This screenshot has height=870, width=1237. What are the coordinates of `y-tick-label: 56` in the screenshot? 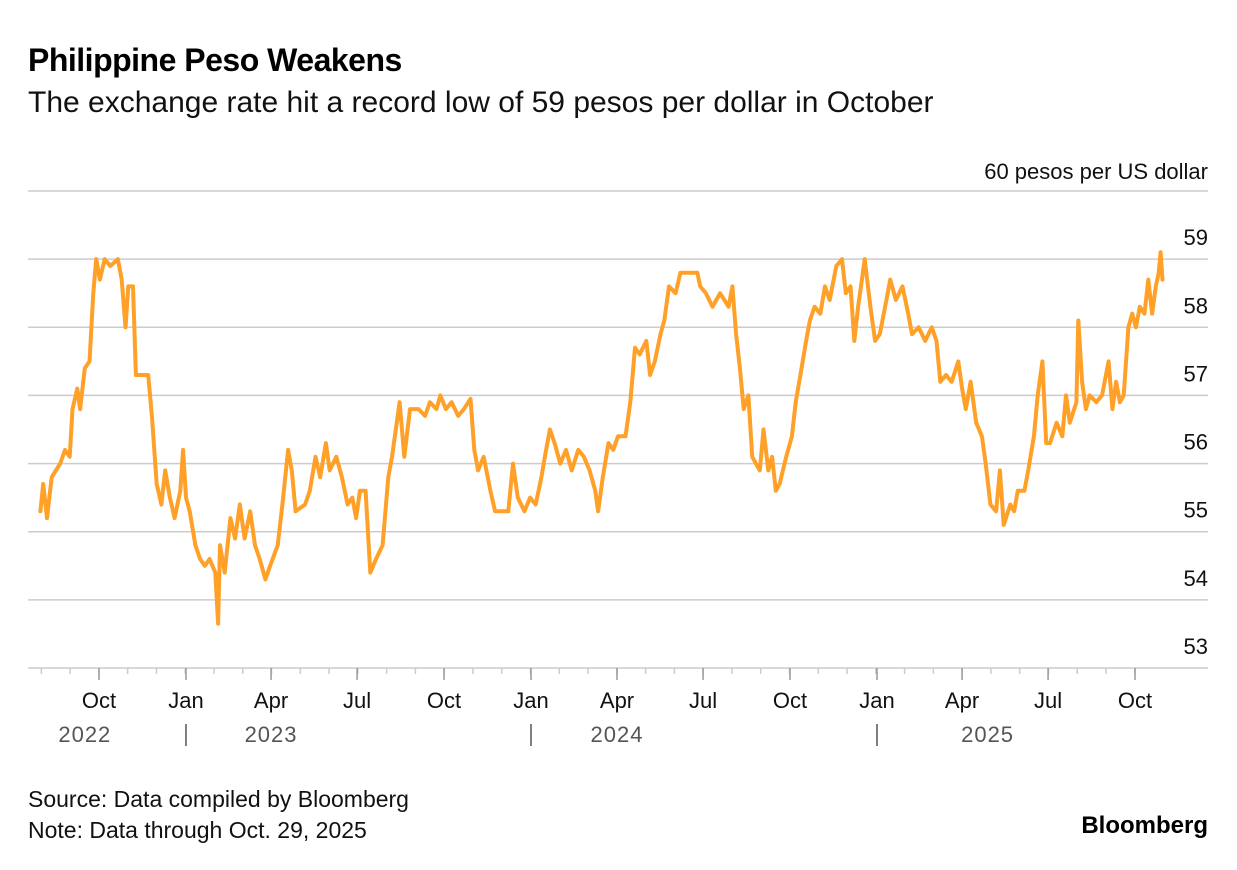 It's located at (1196, 442).